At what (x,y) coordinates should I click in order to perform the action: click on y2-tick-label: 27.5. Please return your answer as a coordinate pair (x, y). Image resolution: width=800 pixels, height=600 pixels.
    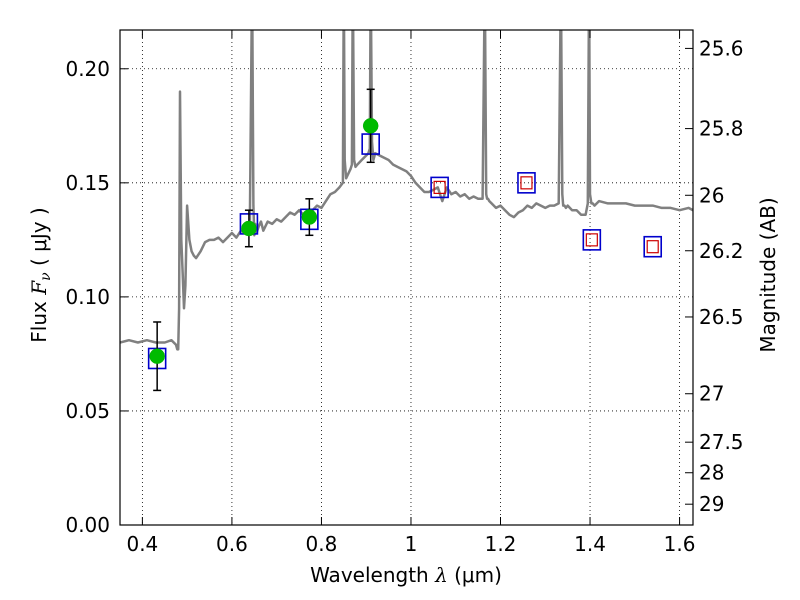
    Looking at the image, I should click on (721, 442).